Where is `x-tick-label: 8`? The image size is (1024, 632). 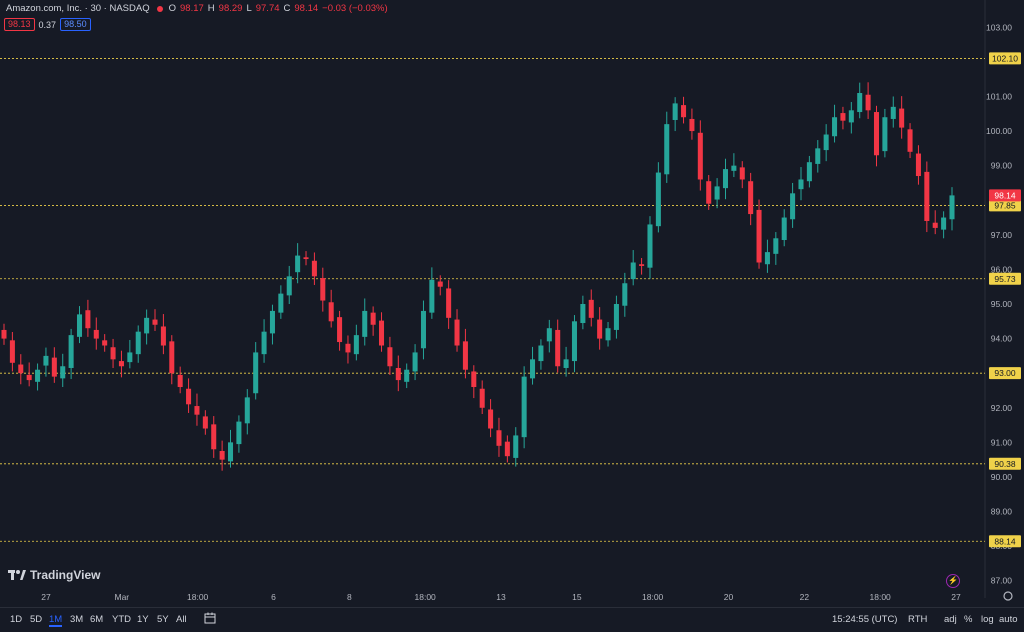 x-tick-label: 8 is located at coordinates (349, 597).